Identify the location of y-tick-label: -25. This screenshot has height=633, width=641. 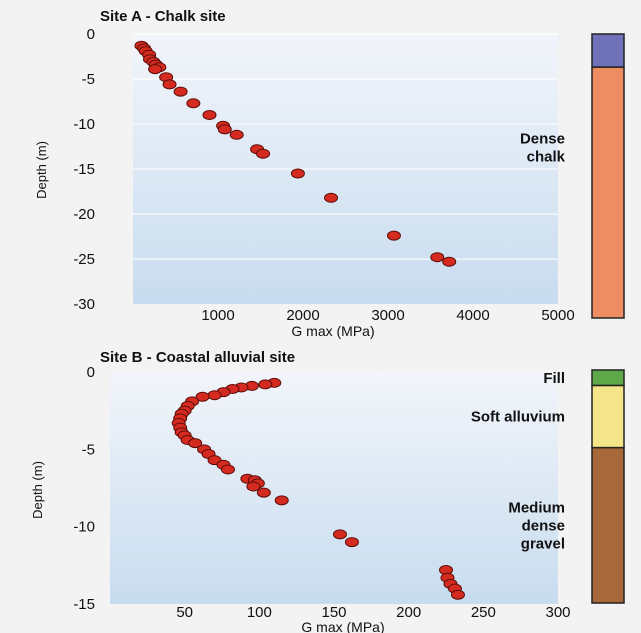
(84, 259).